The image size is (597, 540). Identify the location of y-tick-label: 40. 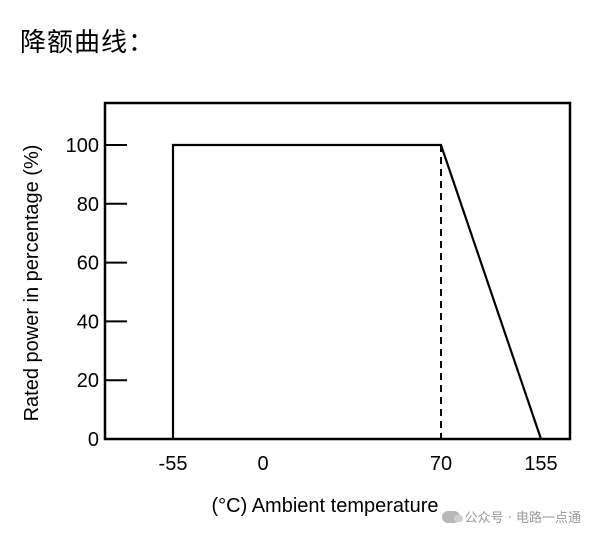
(88, 322).